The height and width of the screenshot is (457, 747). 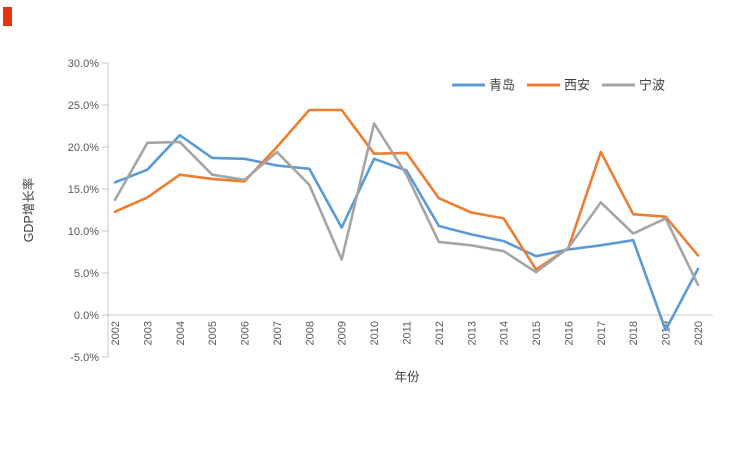 I want to click on x-axis-tick-label: 2003, so click(x=148, y=333).